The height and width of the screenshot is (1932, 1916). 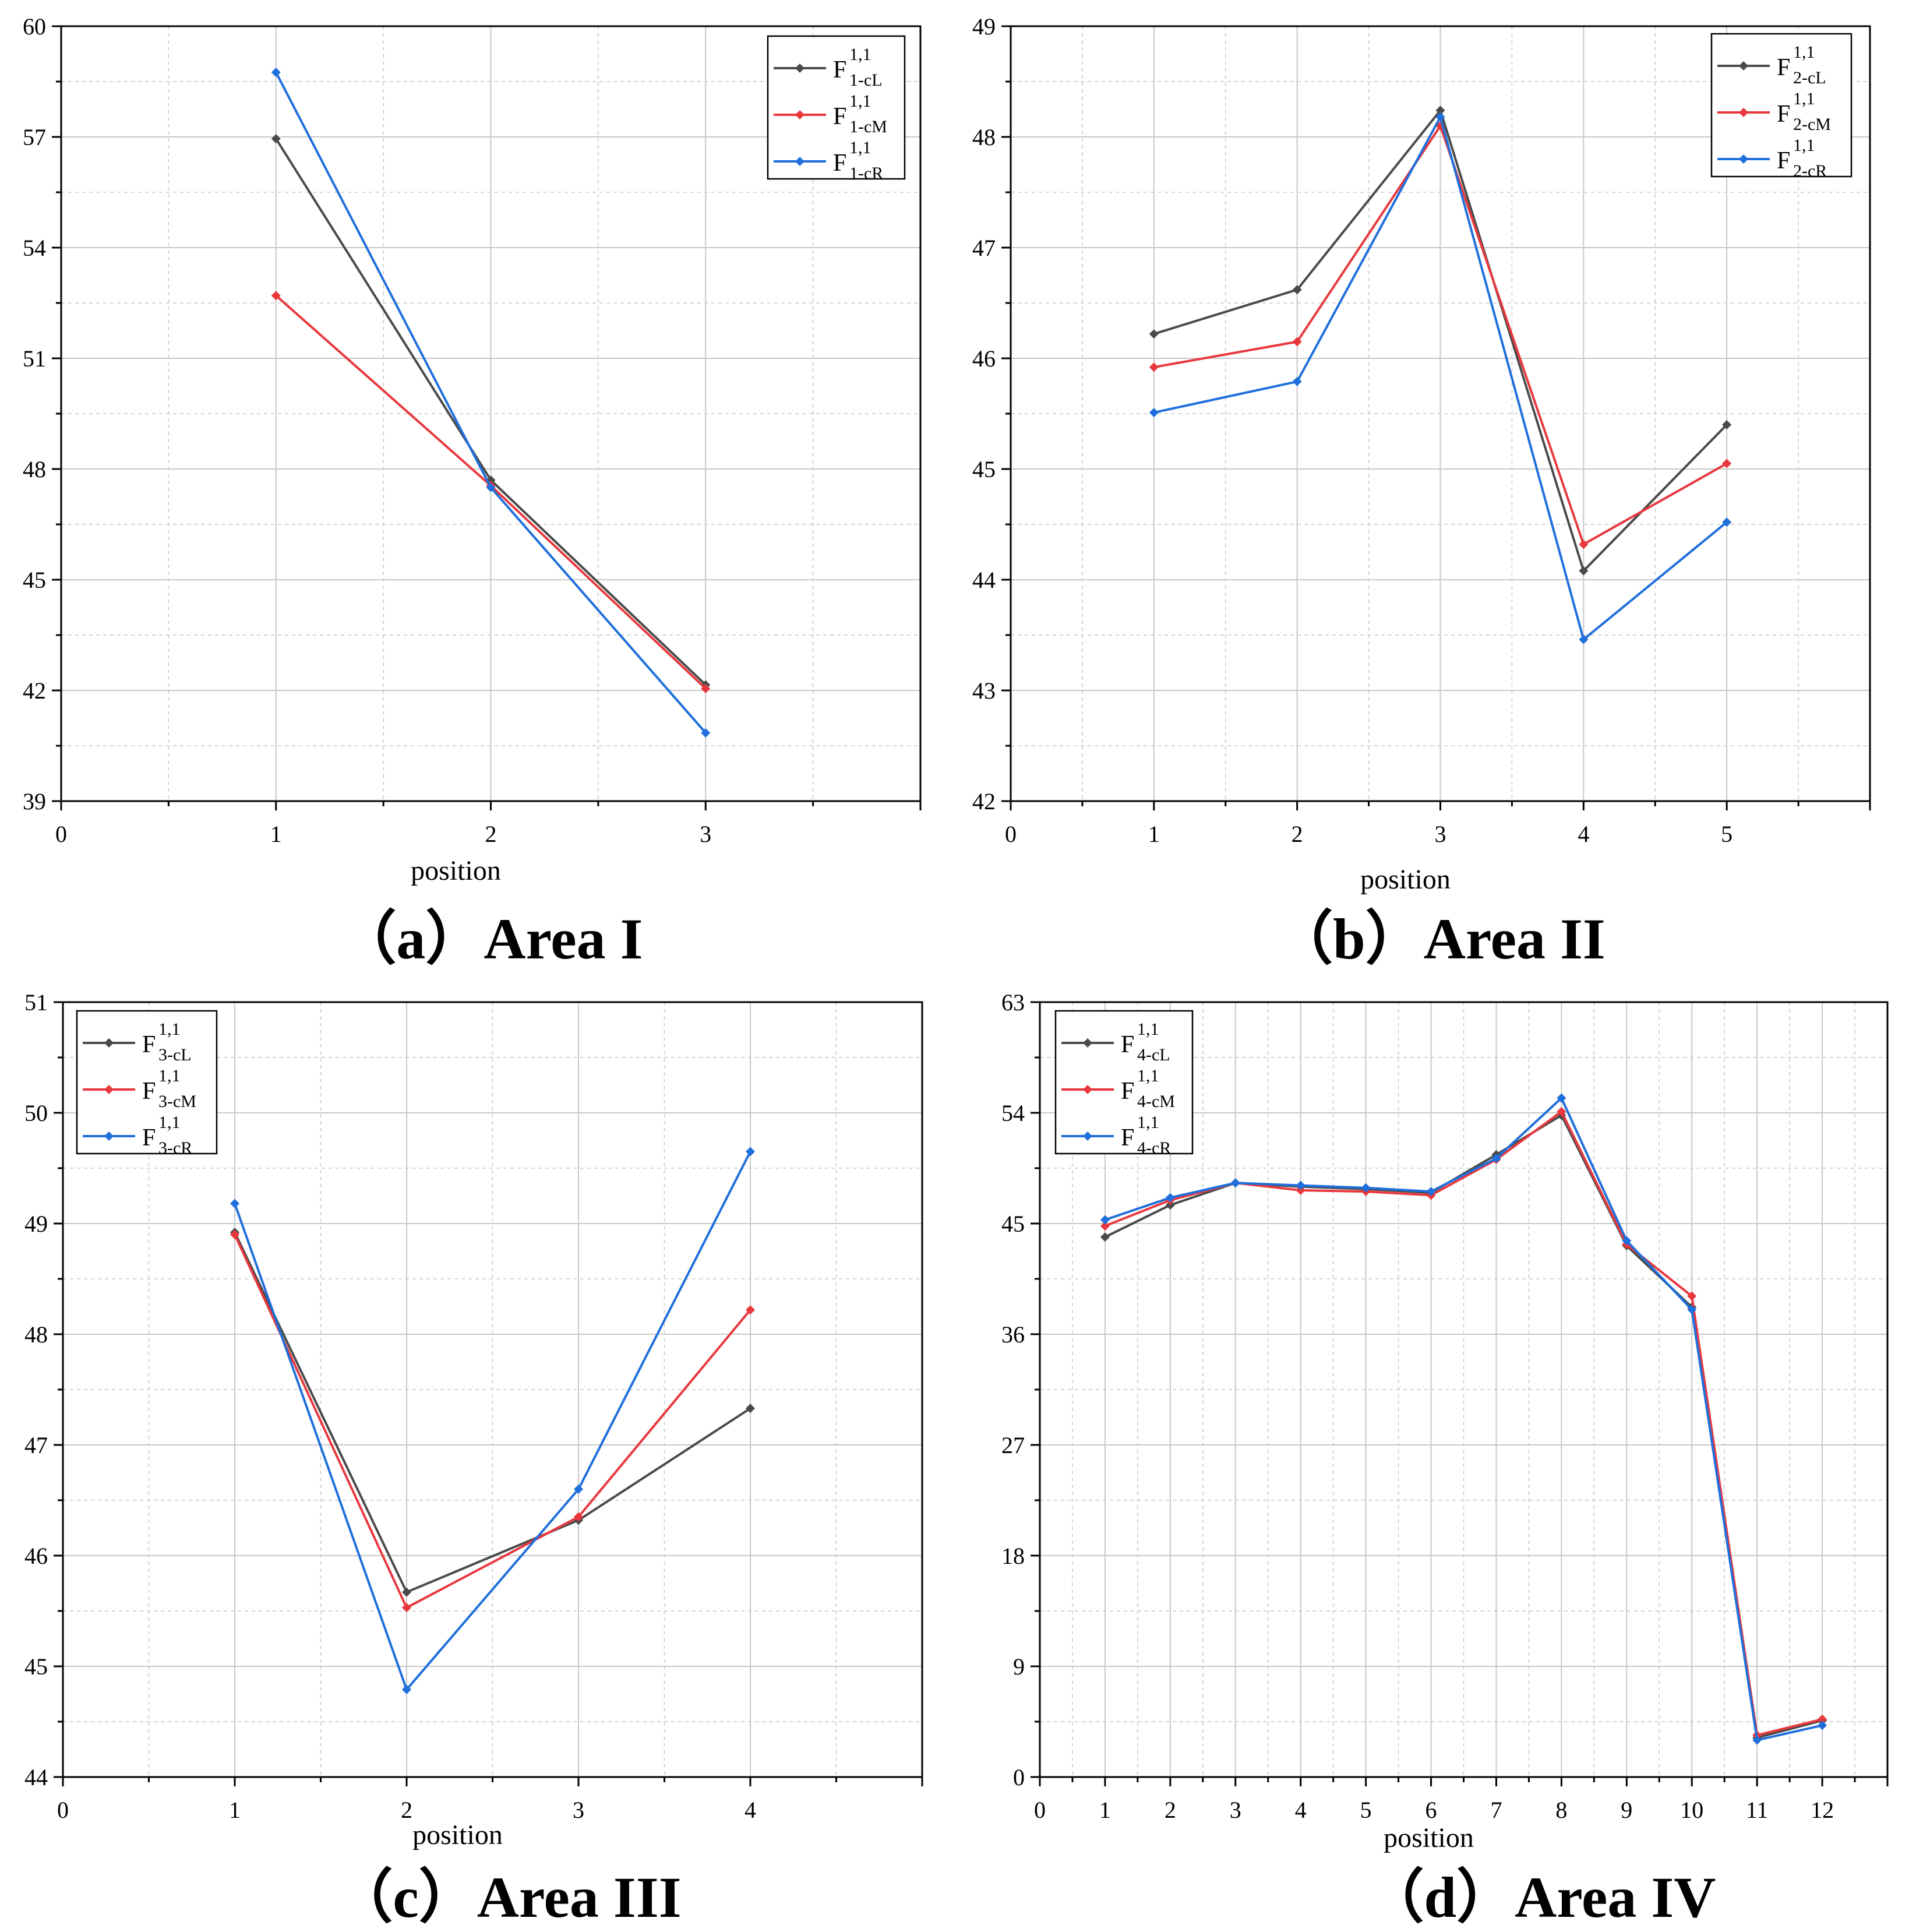 I want to click on y-tick-label: 0, so click(x=1019, y=1777).